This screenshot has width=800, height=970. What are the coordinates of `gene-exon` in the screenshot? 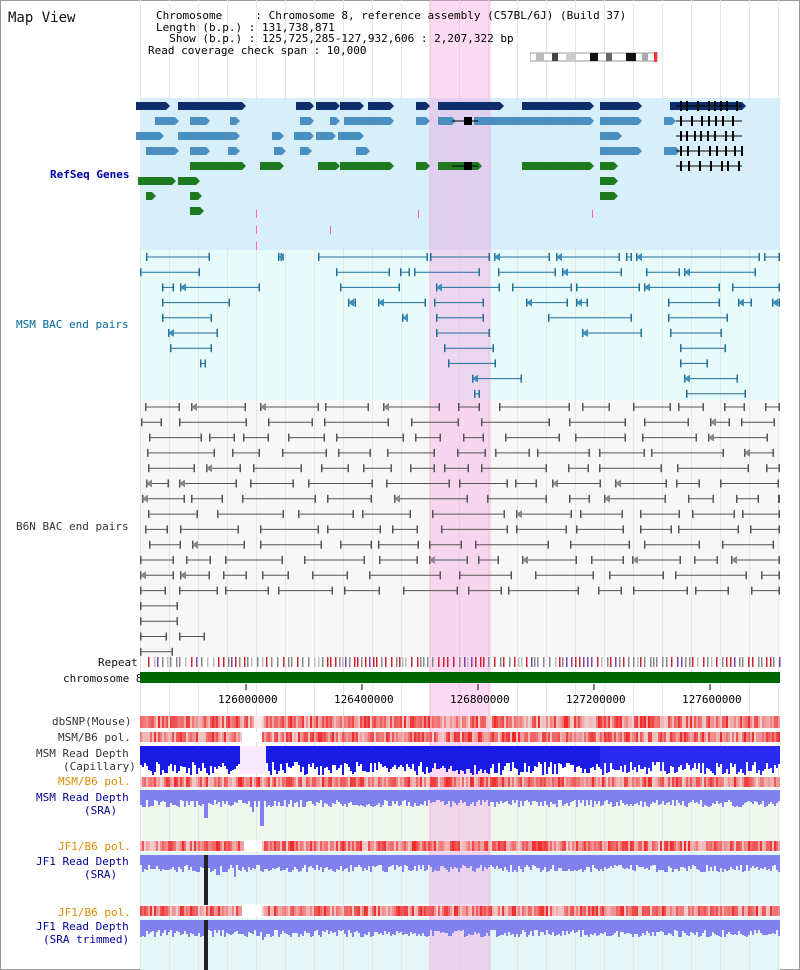 It's located at (458, 106).